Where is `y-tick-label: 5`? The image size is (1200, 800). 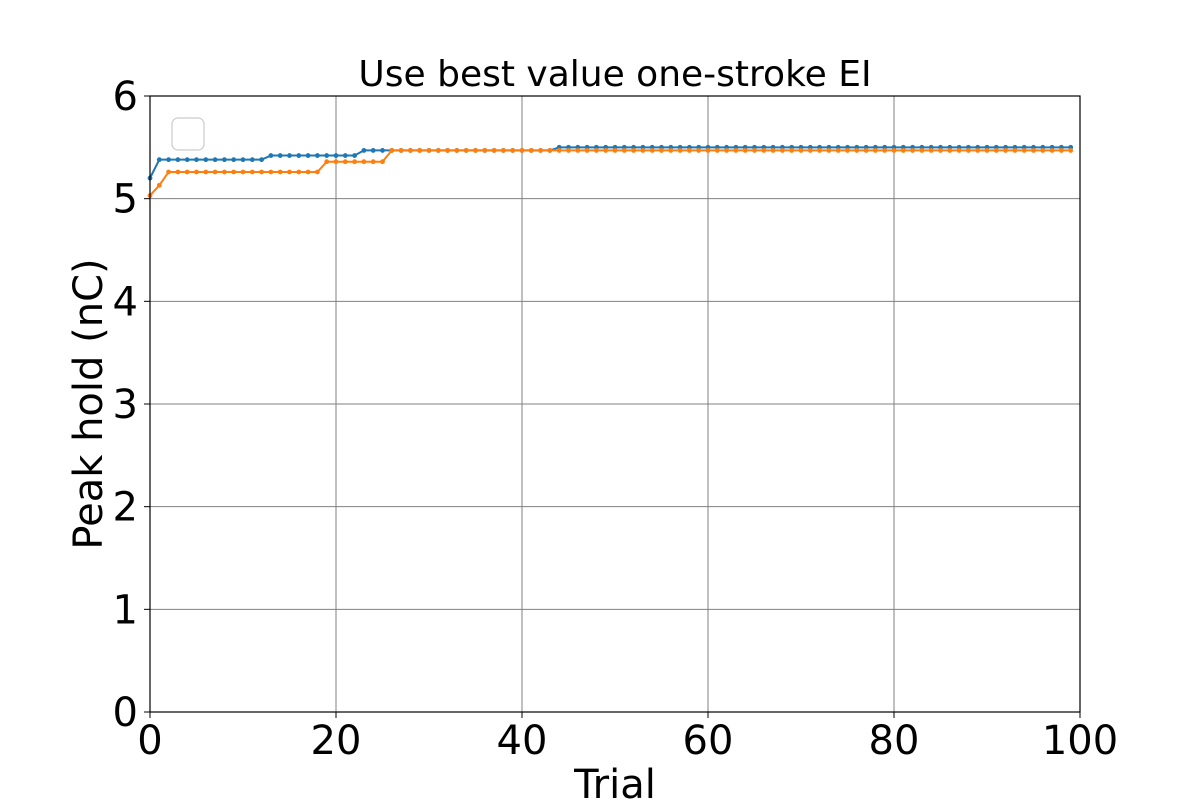
y-tick-label: 5 is located at coordinates (125, 200).